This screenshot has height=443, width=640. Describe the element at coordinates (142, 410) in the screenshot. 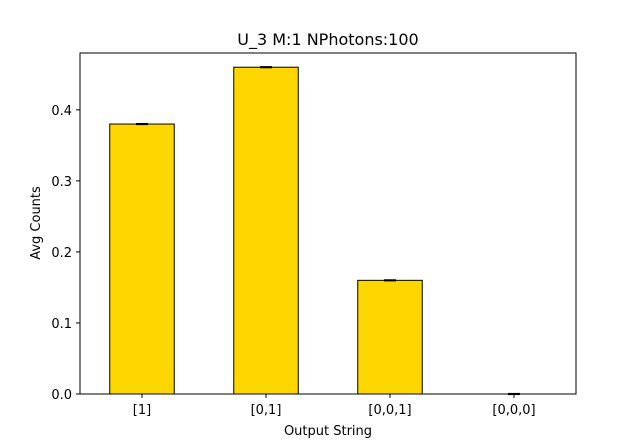

I see `x-tick-label: [1]` at that location.